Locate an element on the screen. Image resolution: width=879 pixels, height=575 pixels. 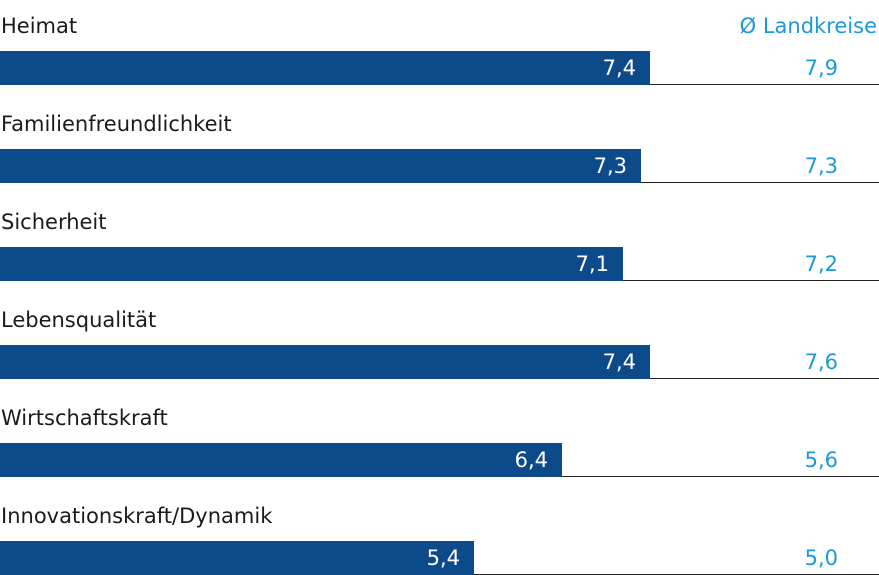
category-label: Sicherheit is located at coordinates (54, 222).